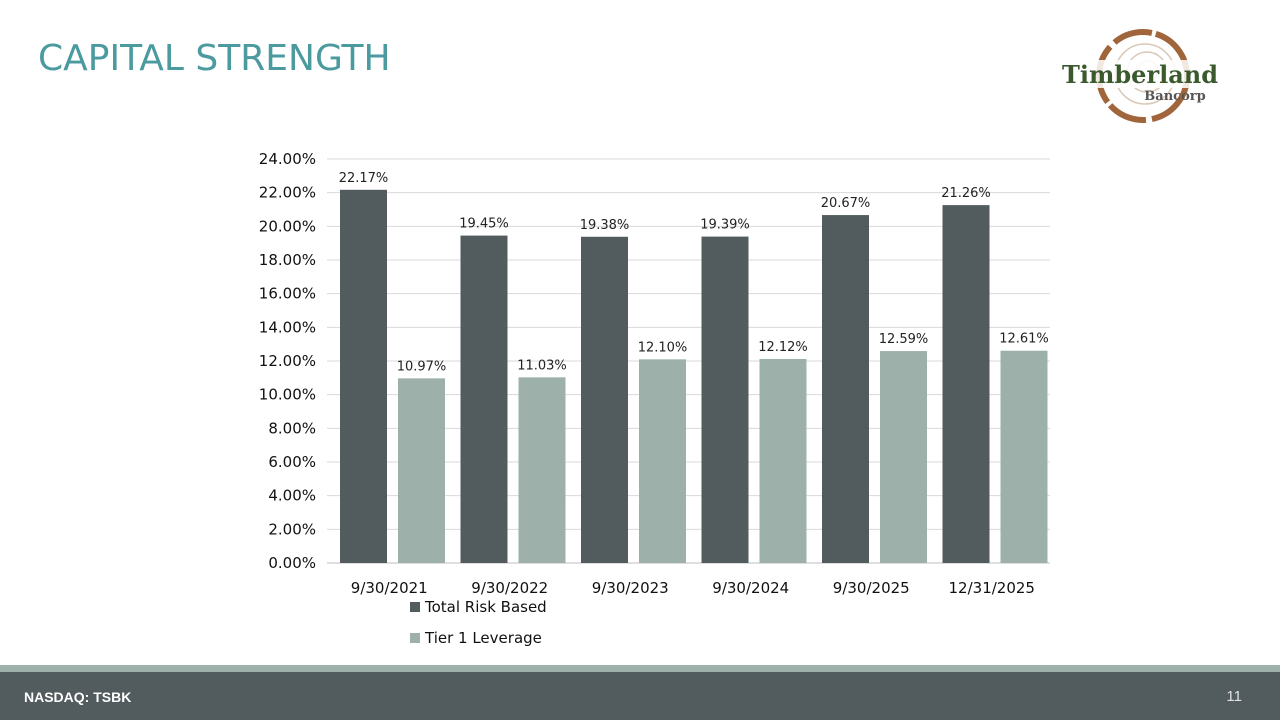 The width and height of the screenshot is (1280, 720). What do you see at coordinates (640, 668) in the screenshot?
I see `footer-accent-band` at bounding box center [640, 668].